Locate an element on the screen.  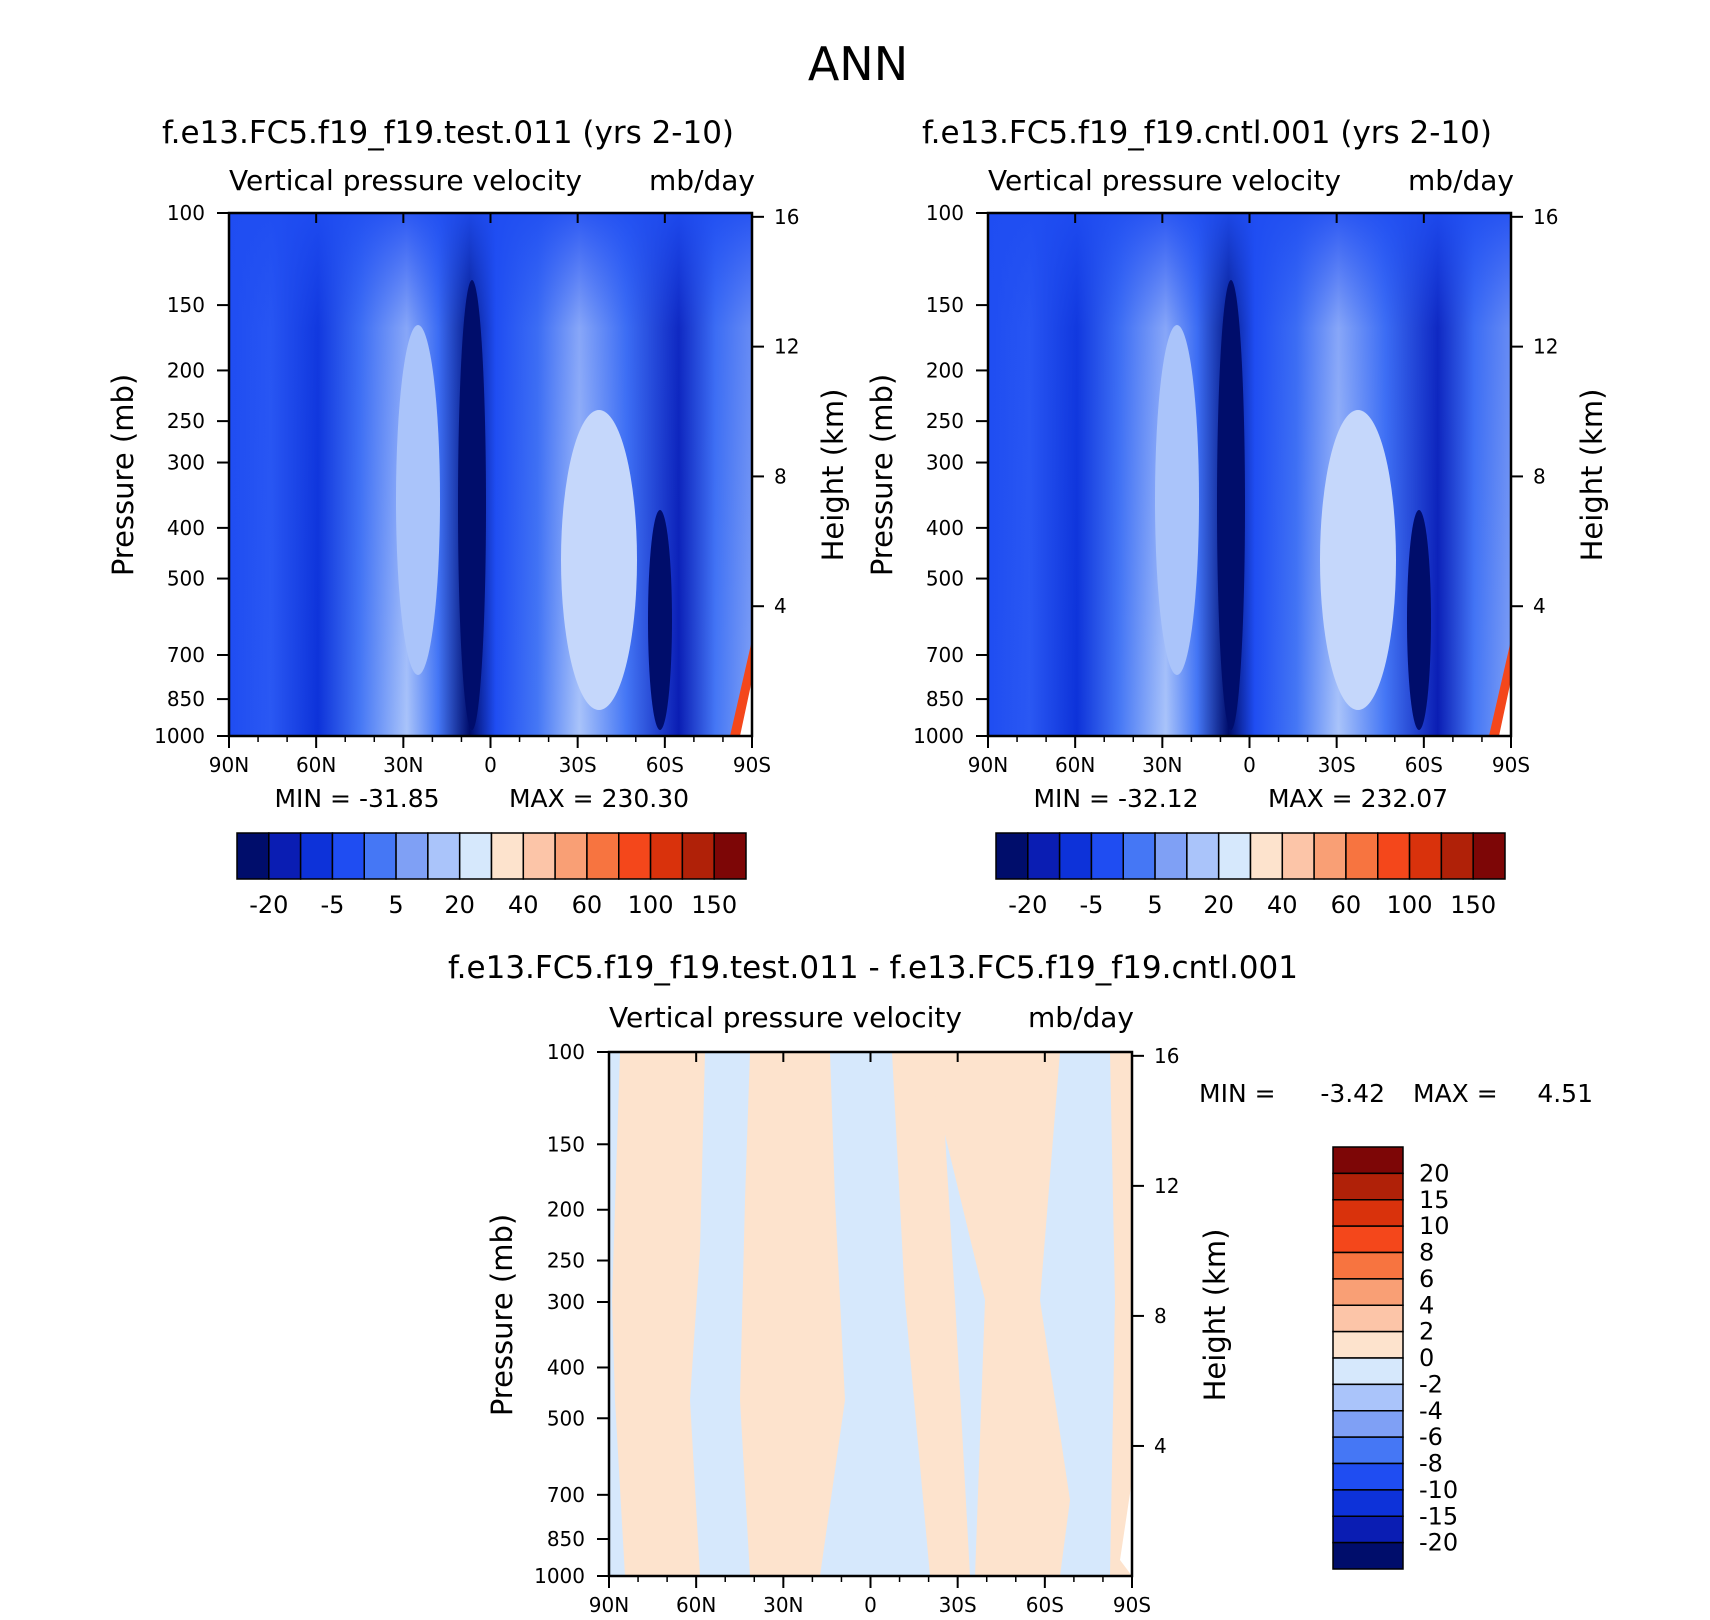
colorbar-label: 60 is located at coordinates (1346, 905).